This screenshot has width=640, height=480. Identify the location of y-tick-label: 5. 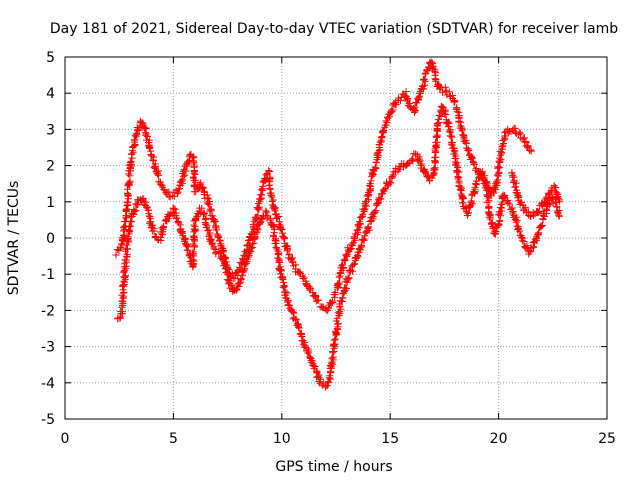
(50, 58).